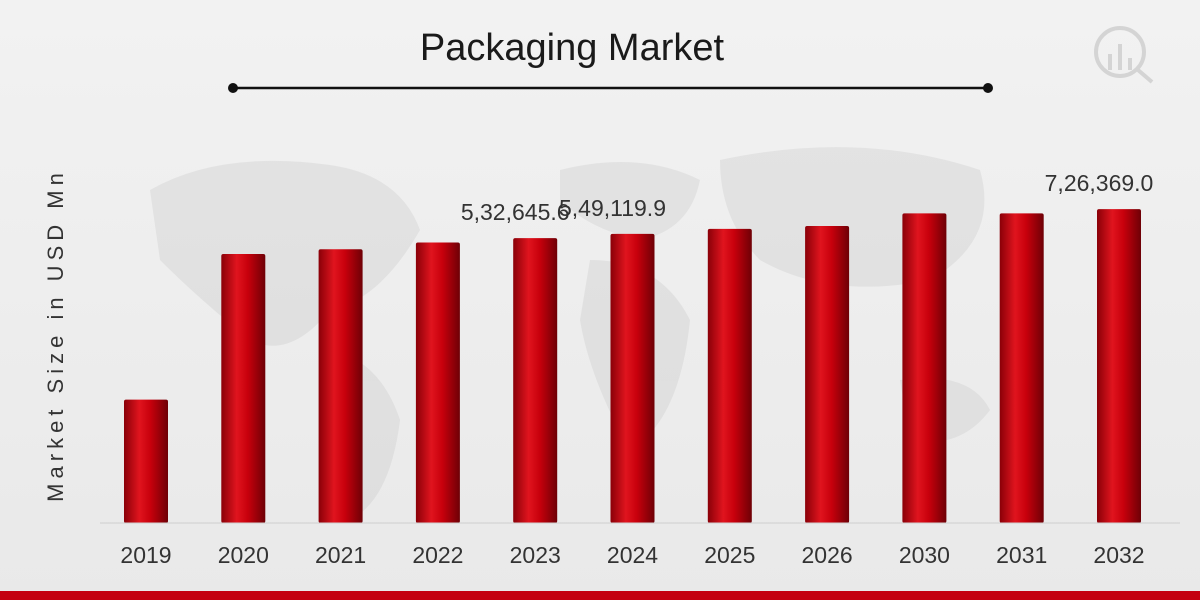 Image resolution: width=1200 pixels, height=600 pixels. Describe the element at coordinates (515, 212) in the screenshot. I see `data-label-2023: 5,32,645.6` at that location.